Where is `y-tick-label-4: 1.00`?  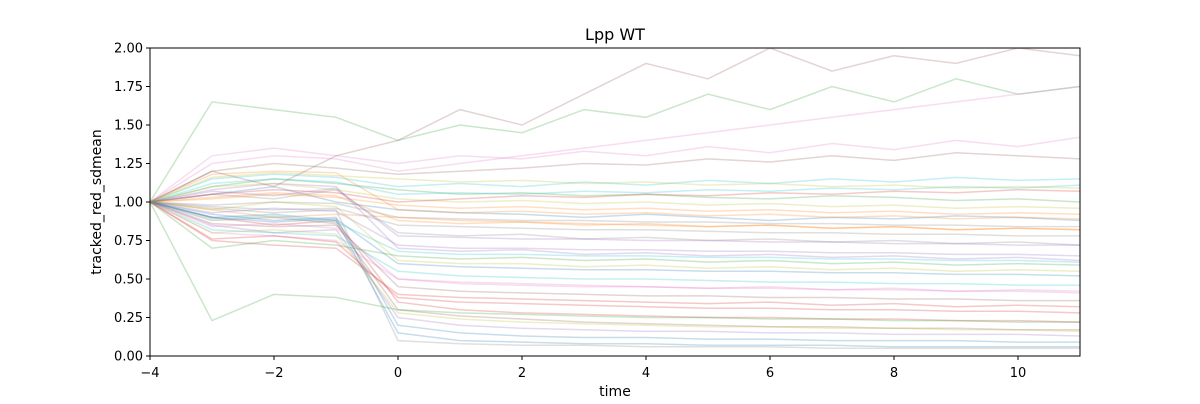
y-tick-label-4: 1.00 is located at coordinates (128, 203).